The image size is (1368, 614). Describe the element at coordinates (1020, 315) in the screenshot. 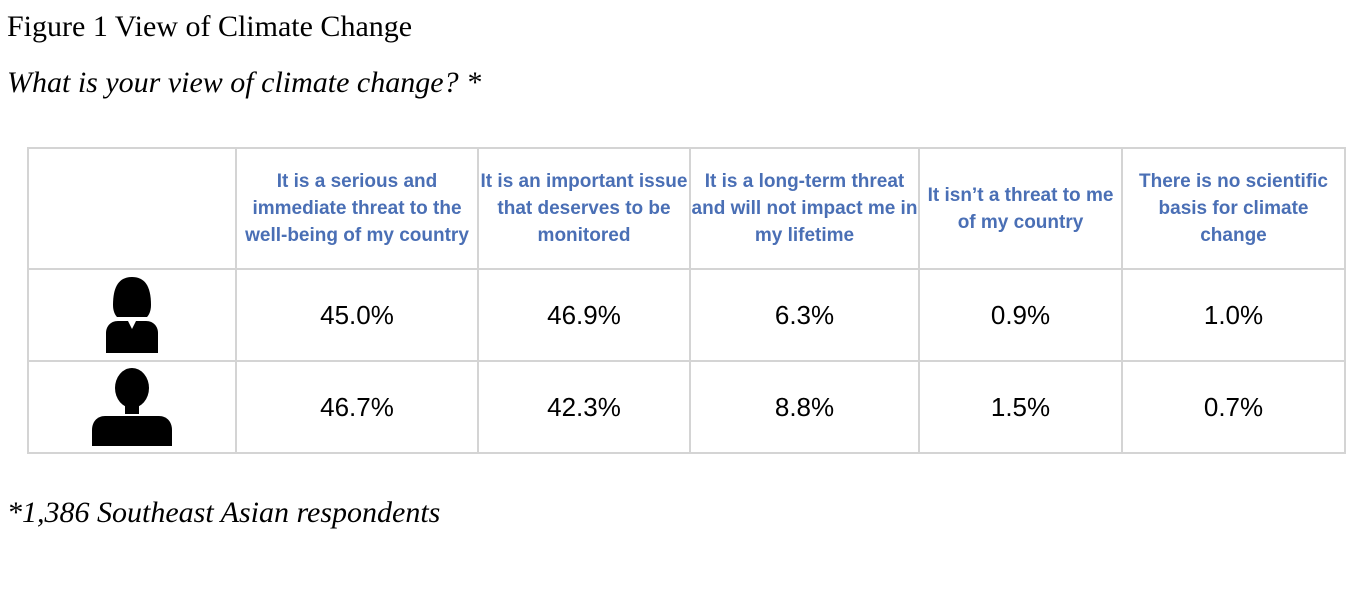

I see `data-cell: 0.9%` at that location.